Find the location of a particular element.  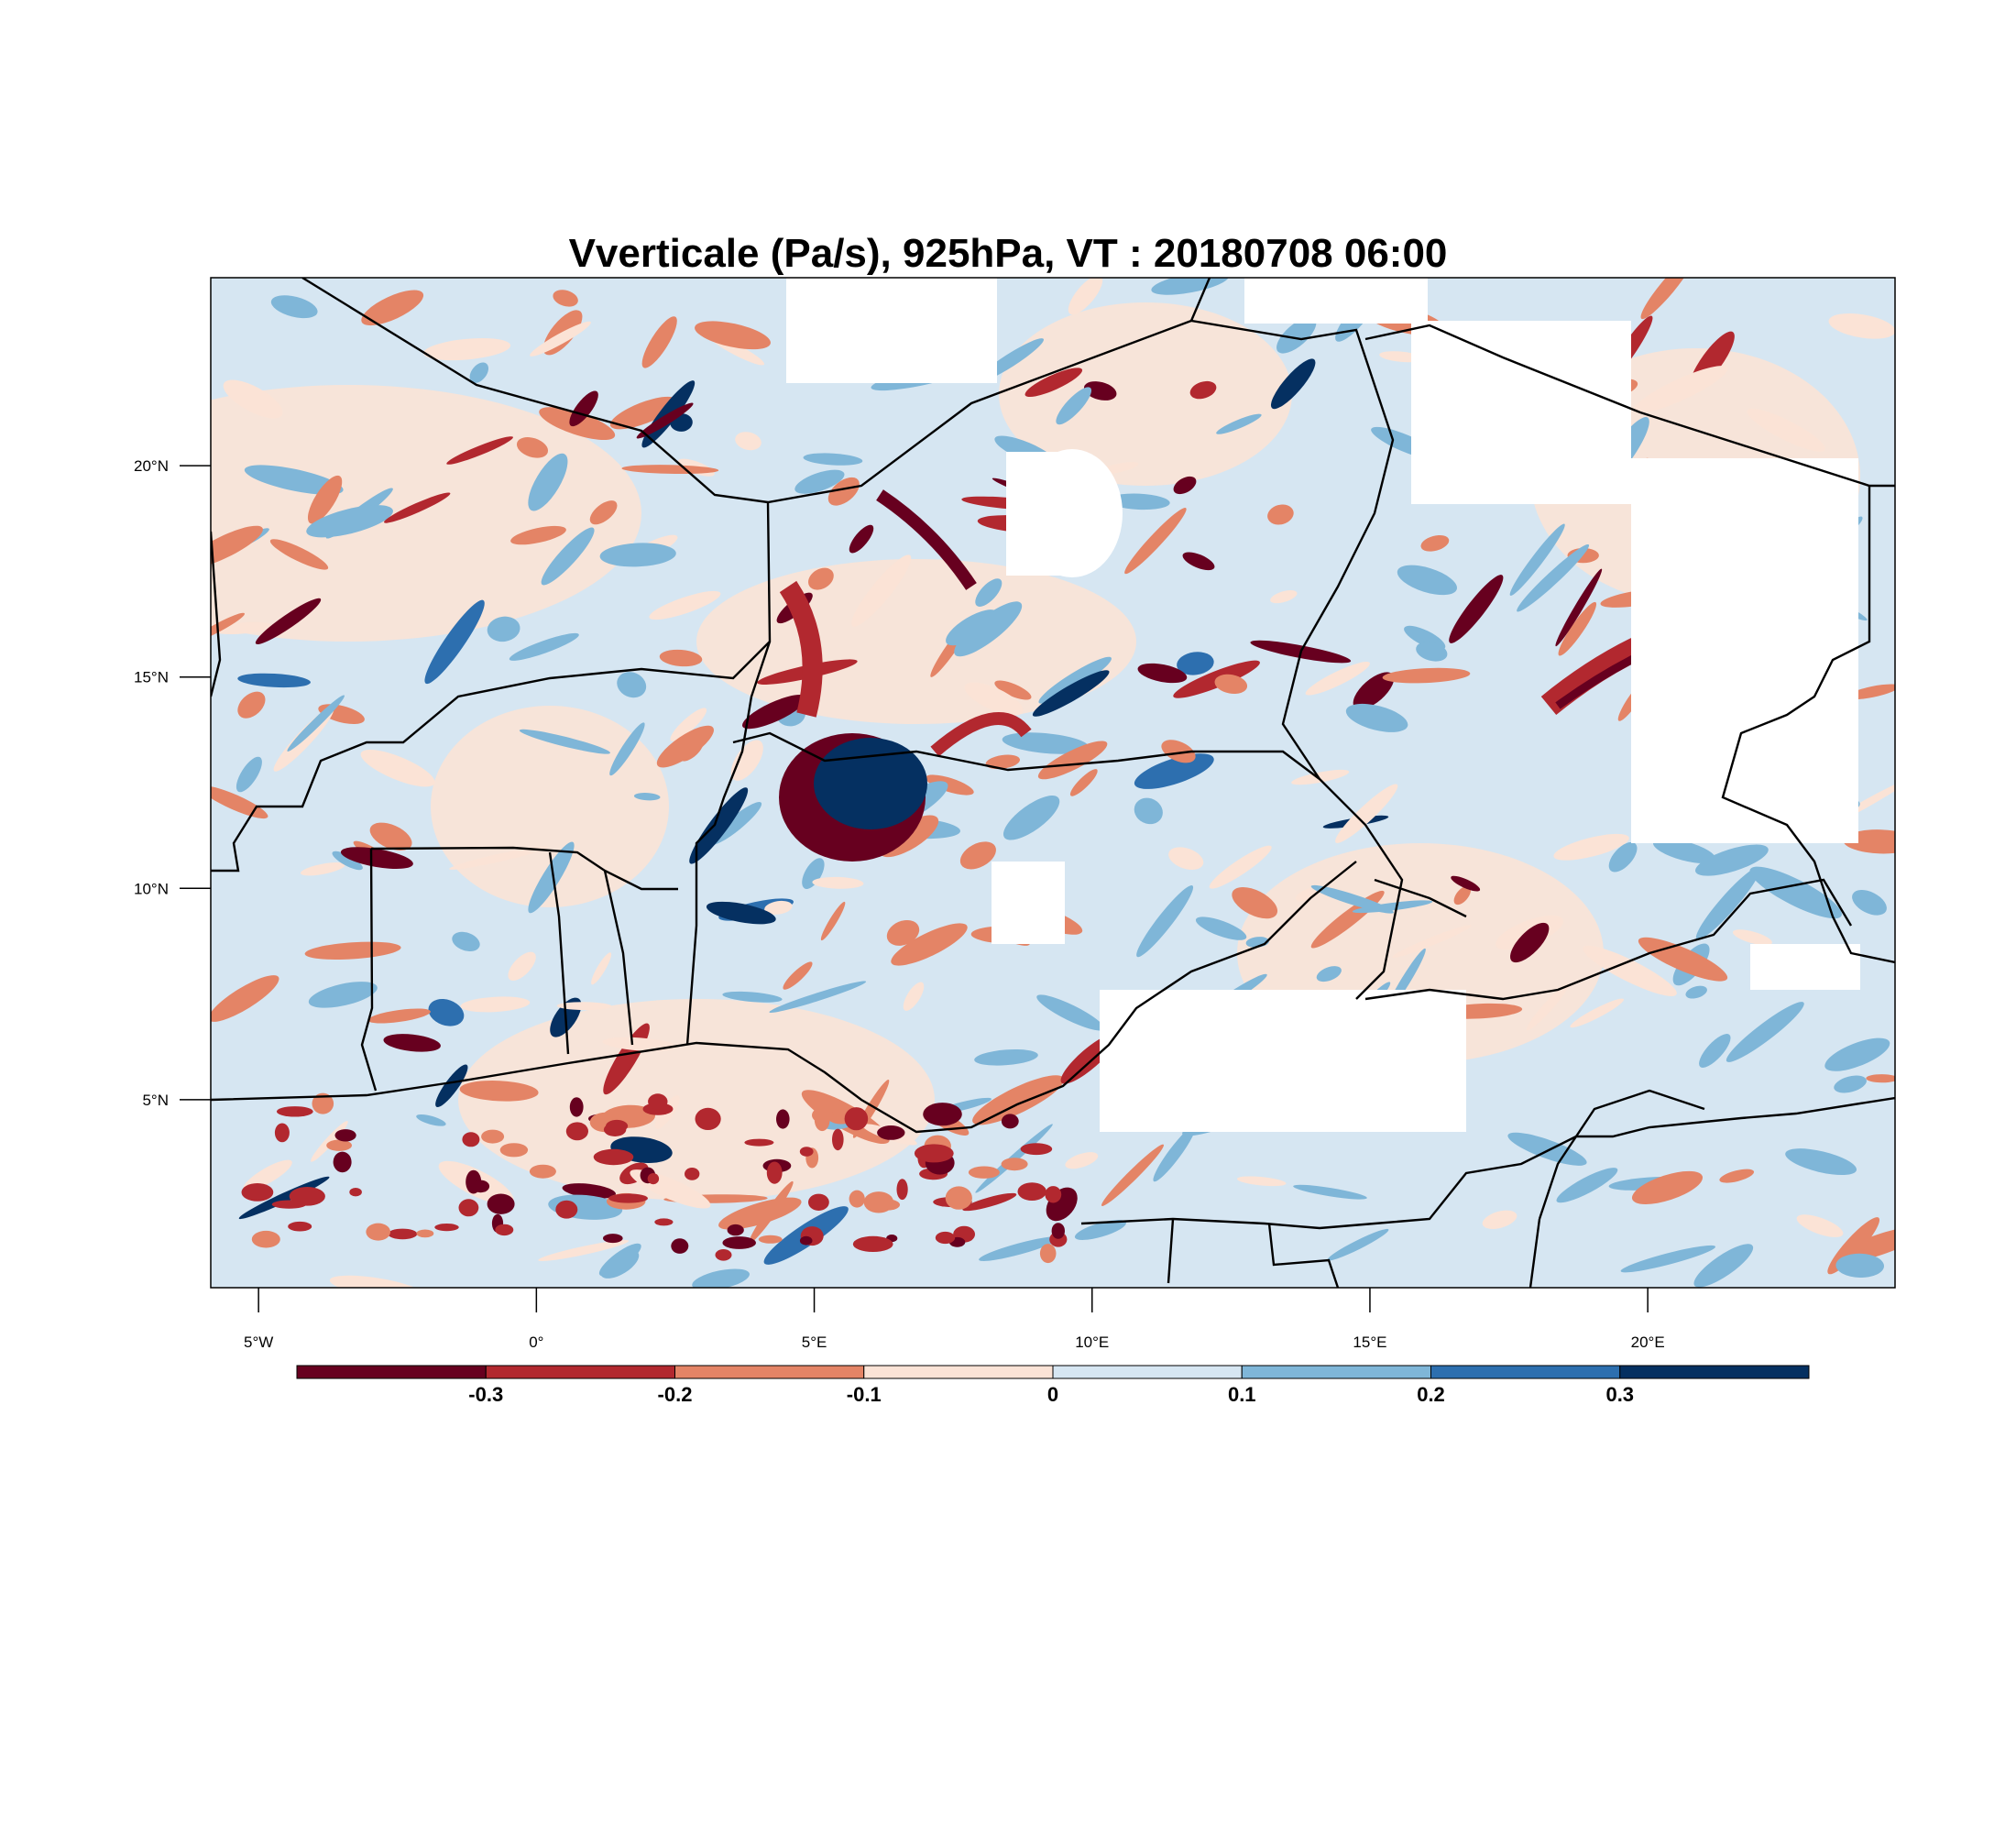

lat-tick-label: 15°N is located at coordinates (151, 677).